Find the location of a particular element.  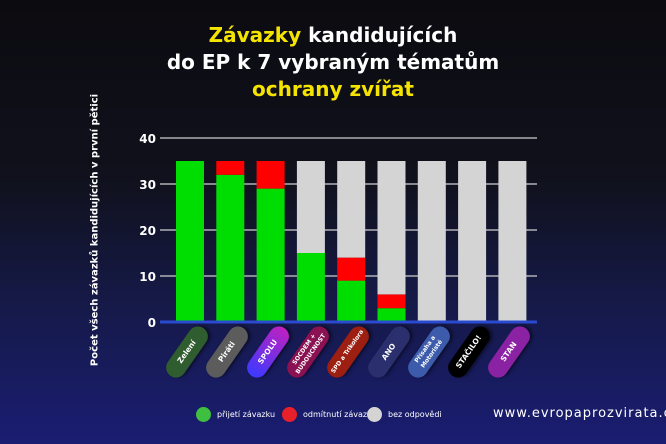

title-highlight: Závazky is located at coordinates (255, 35).